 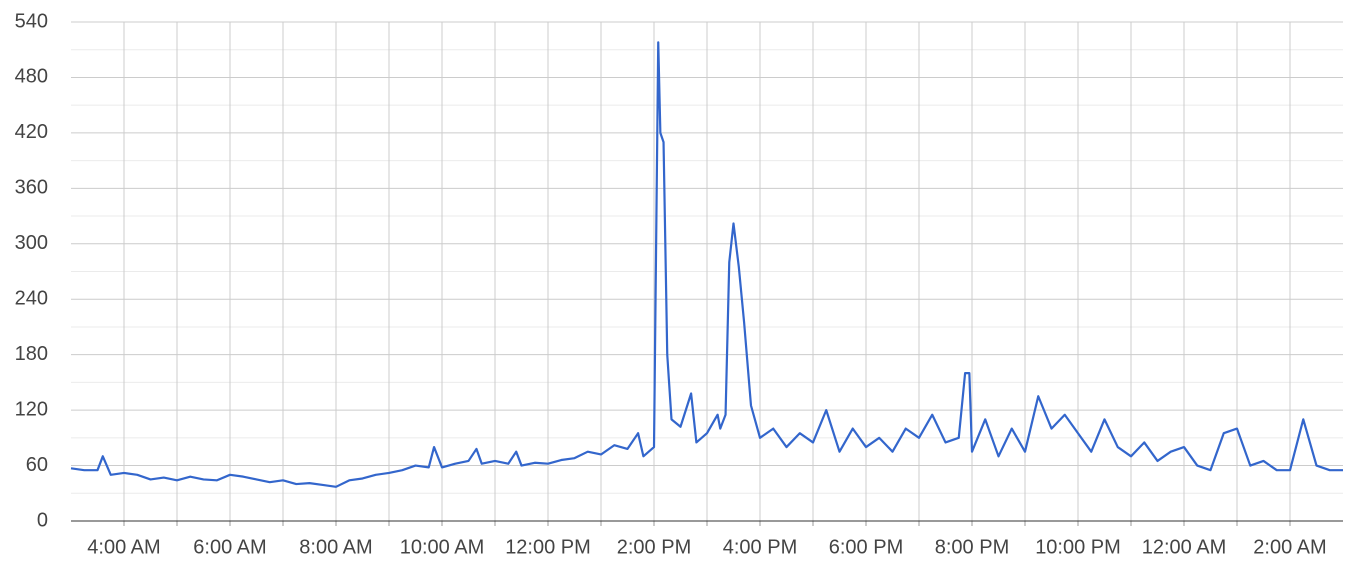 I want to click on x-tick-label: 4:00 AM, so click(x=123, y=547).